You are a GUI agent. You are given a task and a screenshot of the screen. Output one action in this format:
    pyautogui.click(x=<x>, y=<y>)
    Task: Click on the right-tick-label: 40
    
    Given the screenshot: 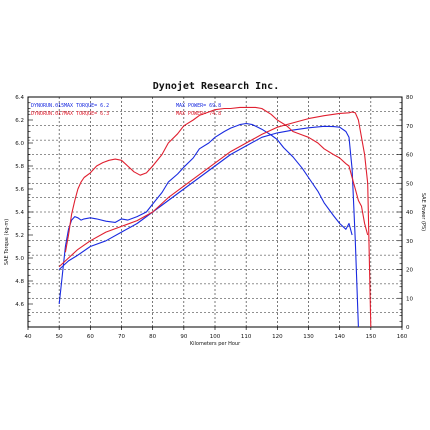 What is the action you would take?
    pyautogui.click(x=409, y=213)
    